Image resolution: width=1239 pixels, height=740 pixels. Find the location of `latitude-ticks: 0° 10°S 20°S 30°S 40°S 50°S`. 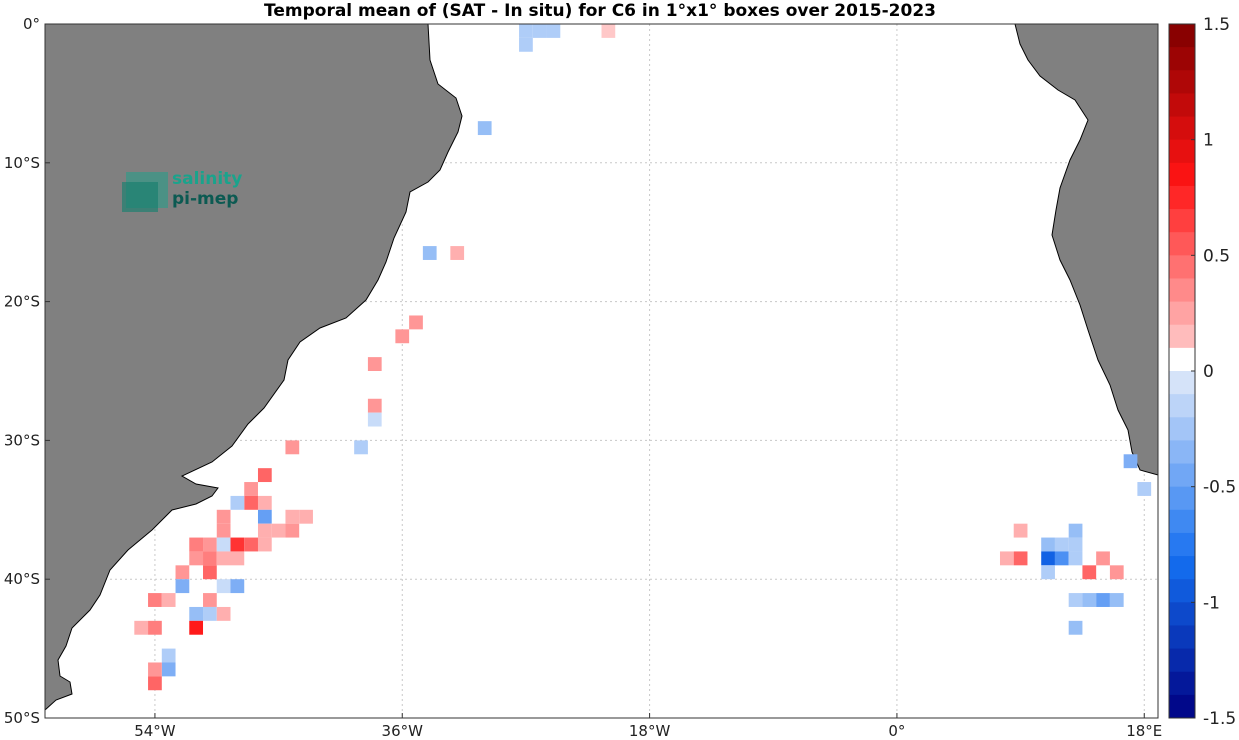

latitude-ticks: 0° 10°S 20°S 30°S 40°S 50°S is located at coordinates (27, 371).